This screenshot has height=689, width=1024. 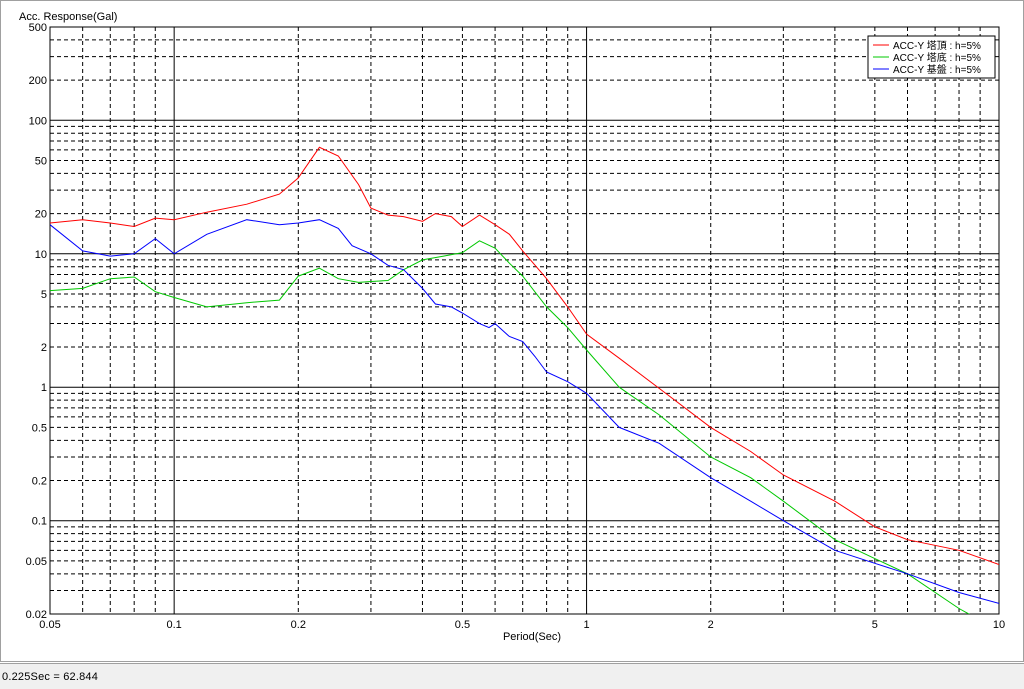 I want to click on legend-label-0: ACC-Y 塔頂 : h=5%, so click(x=937, y=45).